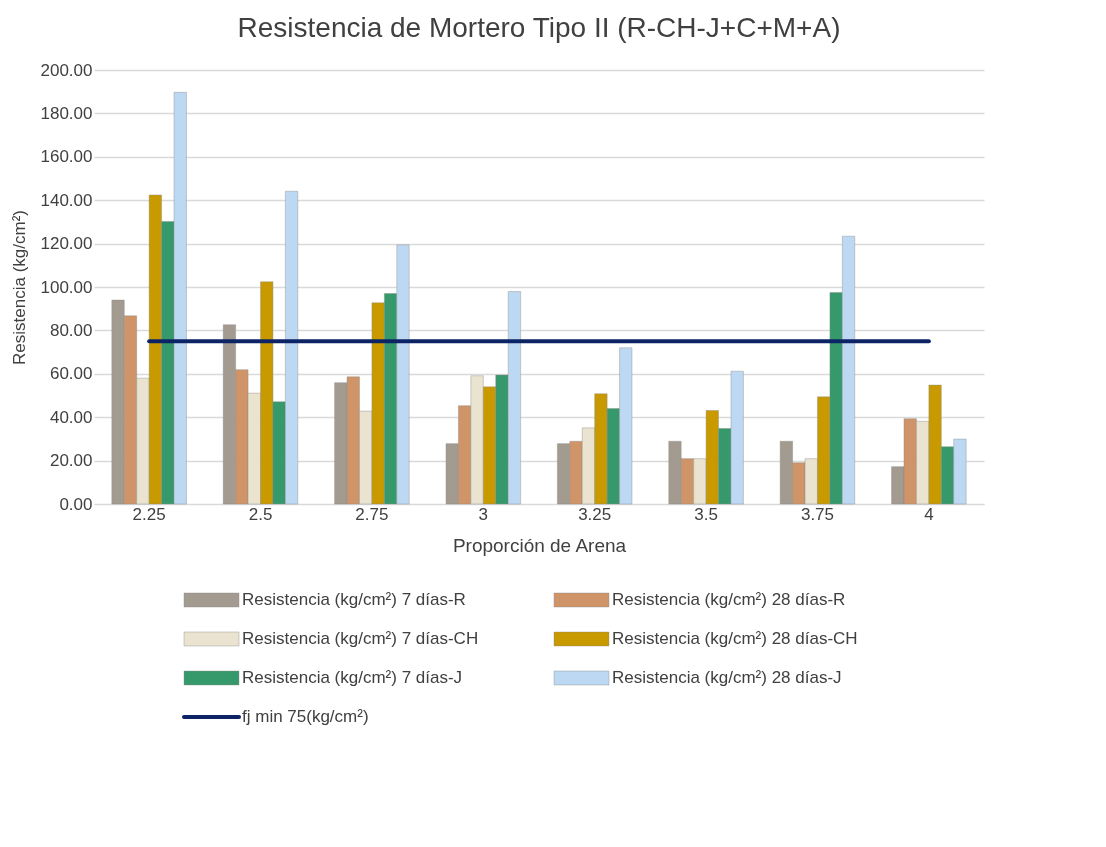 The height and width of the screenshot is (847, 1106). I want to click on legend-label: Resistencia (kg/cm²) 28 días-J, so click(727, 677).